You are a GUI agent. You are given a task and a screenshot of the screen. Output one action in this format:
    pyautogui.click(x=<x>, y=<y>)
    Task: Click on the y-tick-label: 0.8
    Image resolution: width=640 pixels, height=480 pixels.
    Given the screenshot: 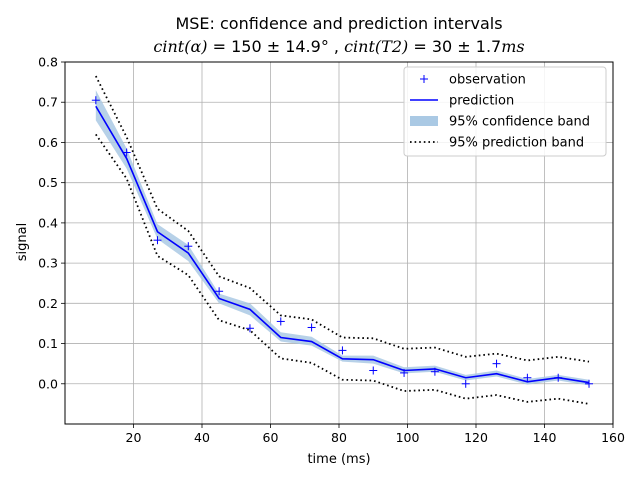 What is the action you would take?
    pyautogui.click(x=48, y=62)
    